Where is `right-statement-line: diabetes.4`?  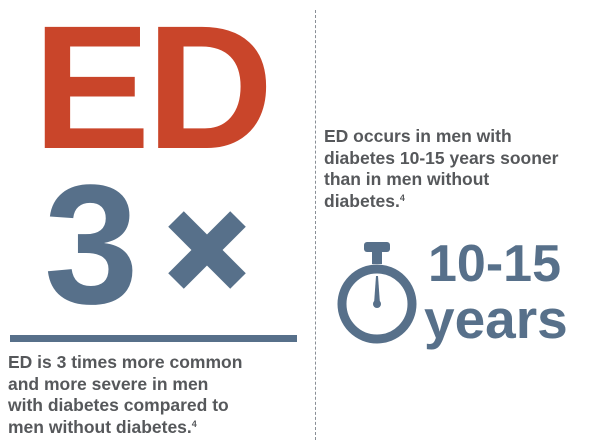 right-statement-line: diabetes.4 is located at coordinates (455, 202).